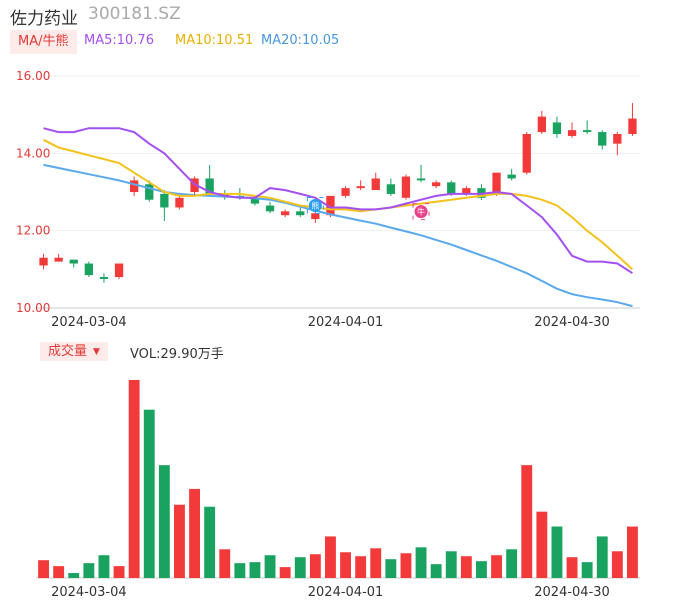 This screenshot has height=606, width=686. Describe the element at coordinates (68, 351) in the screenshot. I see `volume-indicator-label: 成交量` at that location.